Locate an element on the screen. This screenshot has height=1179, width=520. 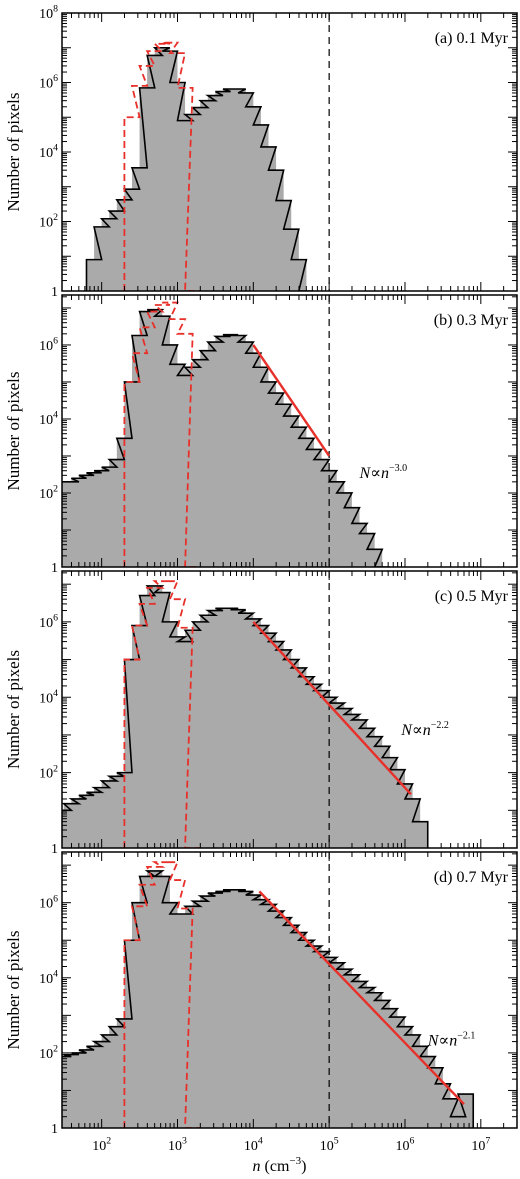
y-tick-label: 10⁸ is located at coordinates (48, 13).